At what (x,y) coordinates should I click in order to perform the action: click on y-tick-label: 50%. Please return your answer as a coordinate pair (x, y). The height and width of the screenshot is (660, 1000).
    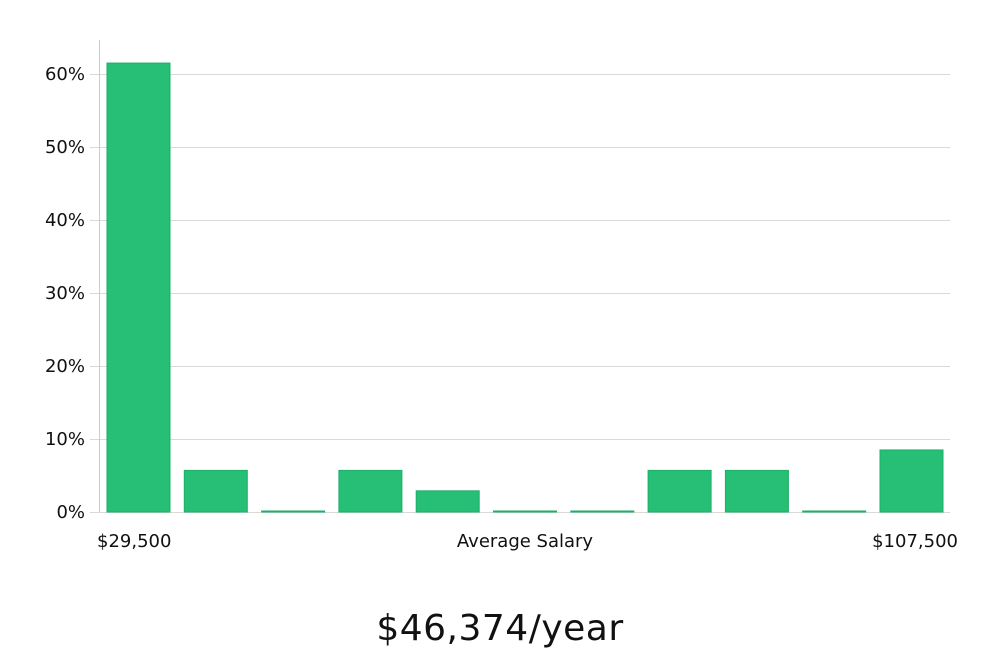
    Looking at the image, I should click on (65, 147).